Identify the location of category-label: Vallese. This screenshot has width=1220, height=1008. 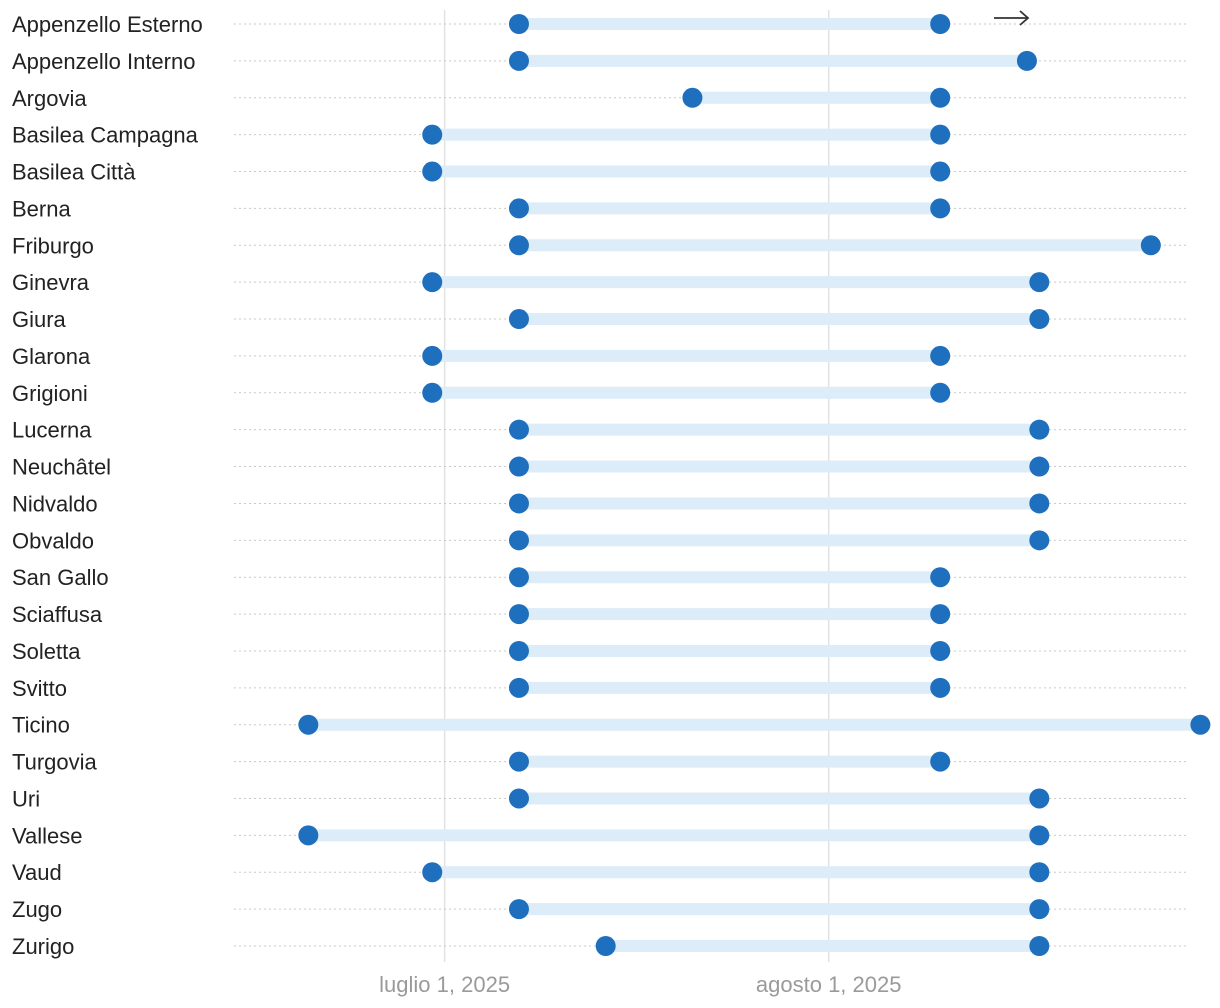
(47, 835).